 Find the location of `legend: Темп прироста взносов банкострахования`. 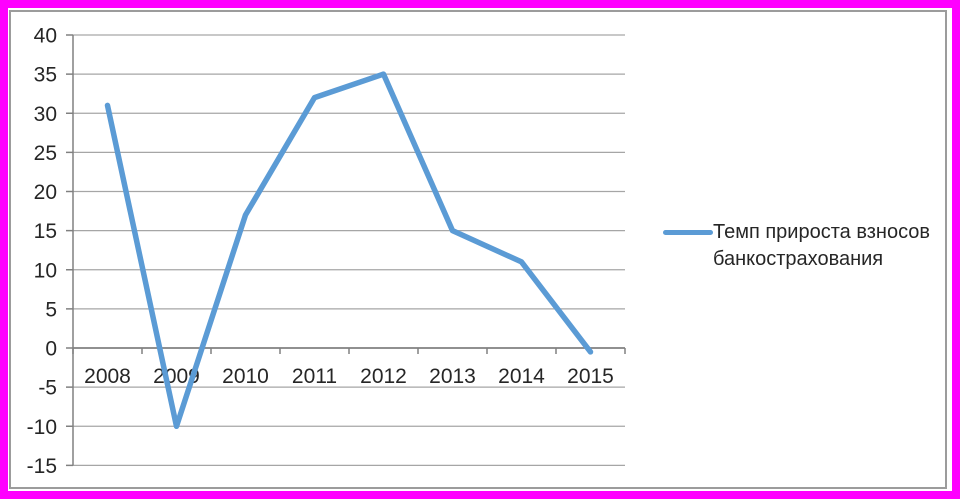

legend: Темп прироста взносов банкострахования is located at coordinates (807, 246).